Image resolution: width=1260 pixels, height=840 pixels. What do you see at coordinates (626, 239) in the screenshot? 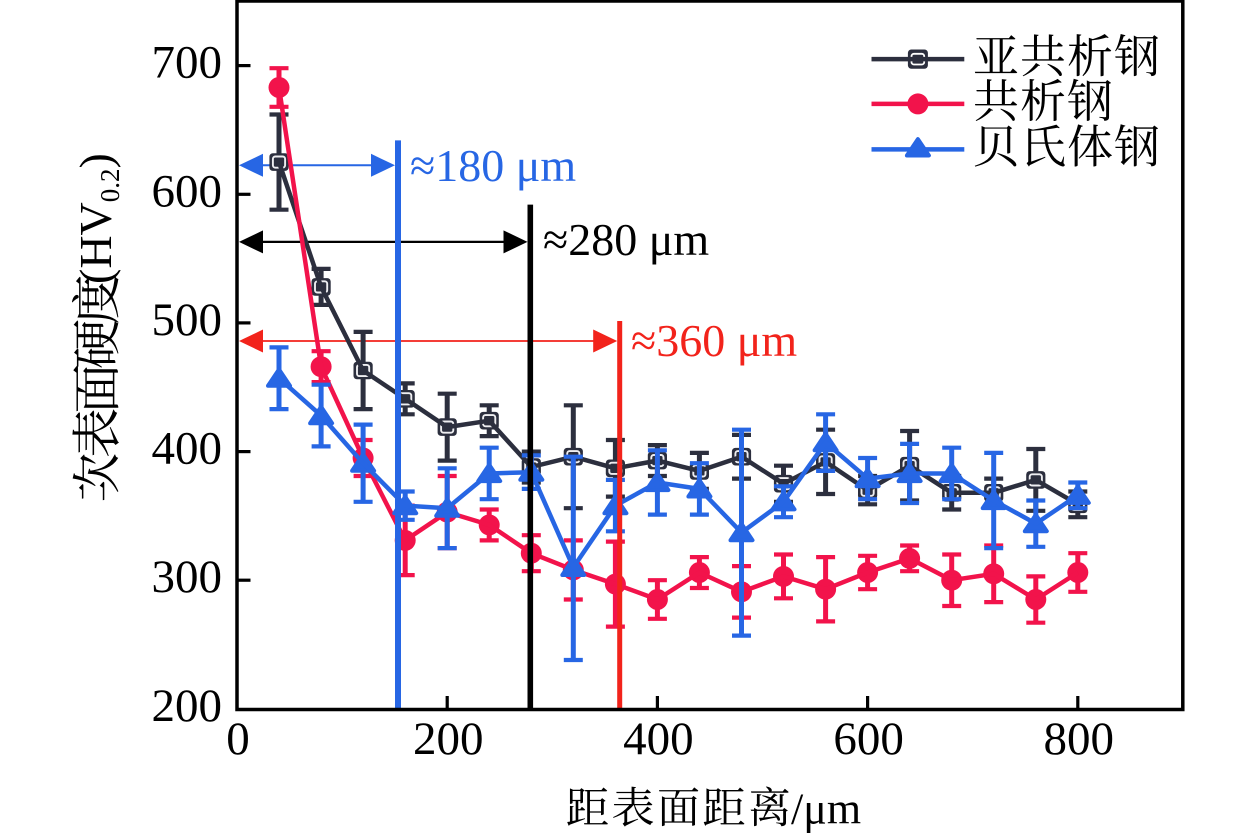
I see `svg-text: ≈280 μm` at bounding box center [626, 239].